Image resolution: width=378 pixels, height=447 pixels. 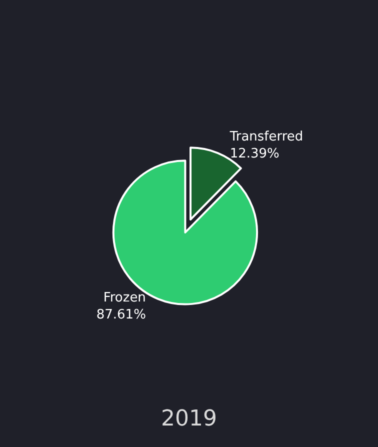 What do you see at coordinates (189, 419) in the screenshot?
I see `text: 2019` at bounding box center [189, 419].